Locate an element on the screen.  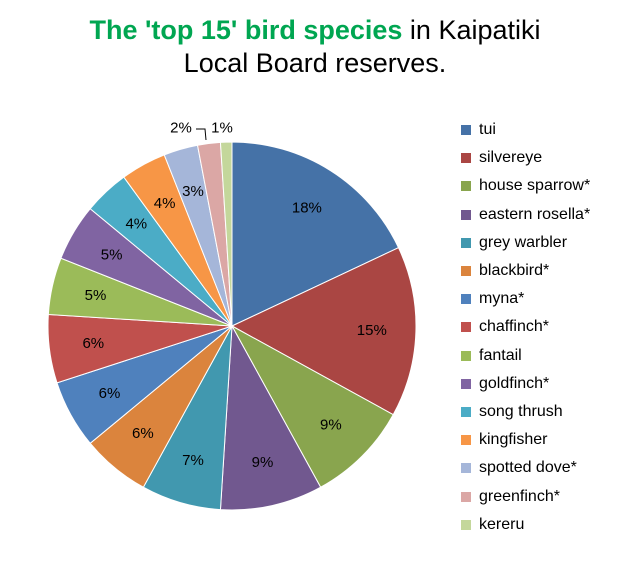
pie-slice-eastern-rosella is located at coordinates (270, 417).